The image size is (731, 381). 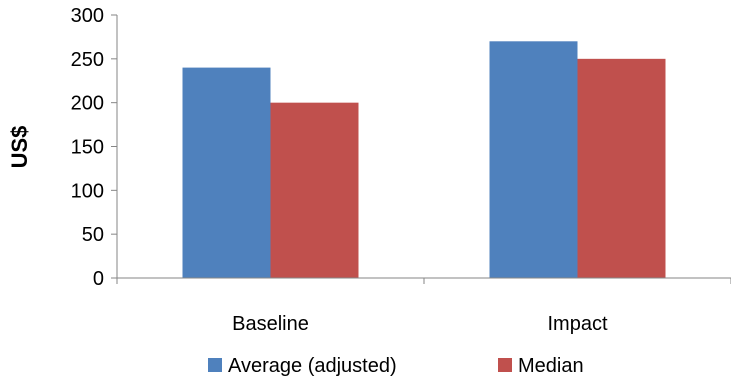 I want to click on x-tick-label: Impact, so click(x=577, y=324).